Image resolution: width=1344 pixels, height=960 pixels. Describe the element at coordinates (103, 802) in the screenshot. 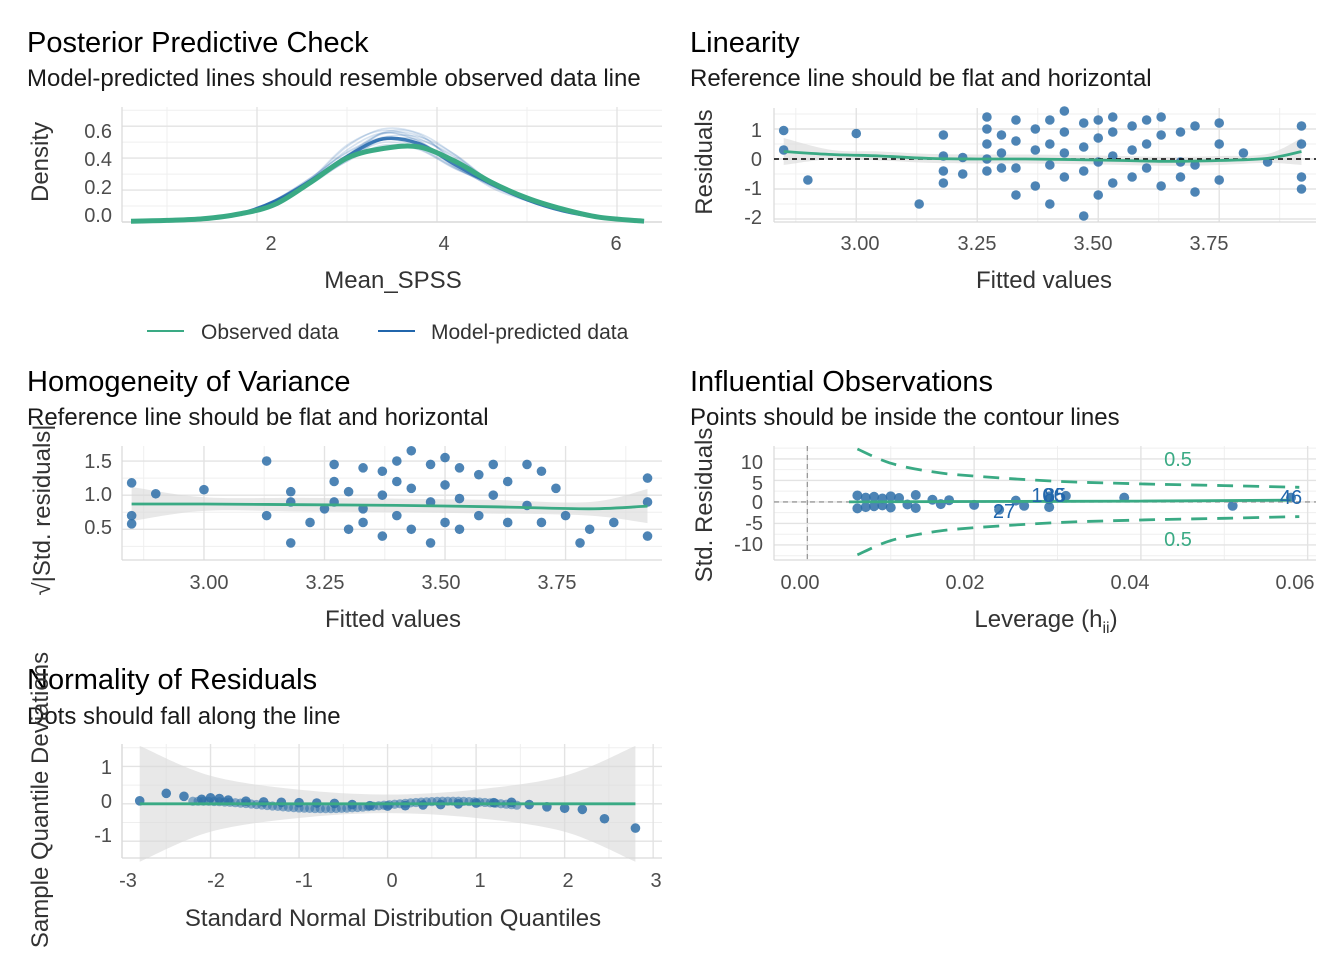

I see `normality-y-ticks: -1 0 1` at that location.